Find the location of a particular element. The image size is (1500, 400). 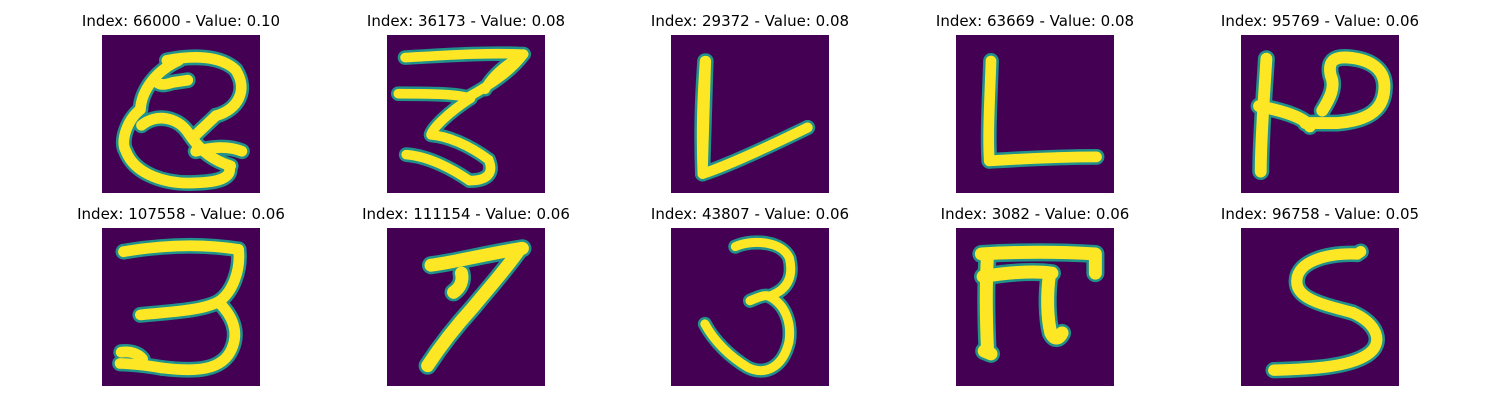

panel-title: Index: 3082 - Value: 0.06 is located at coordinates (1035, 214).